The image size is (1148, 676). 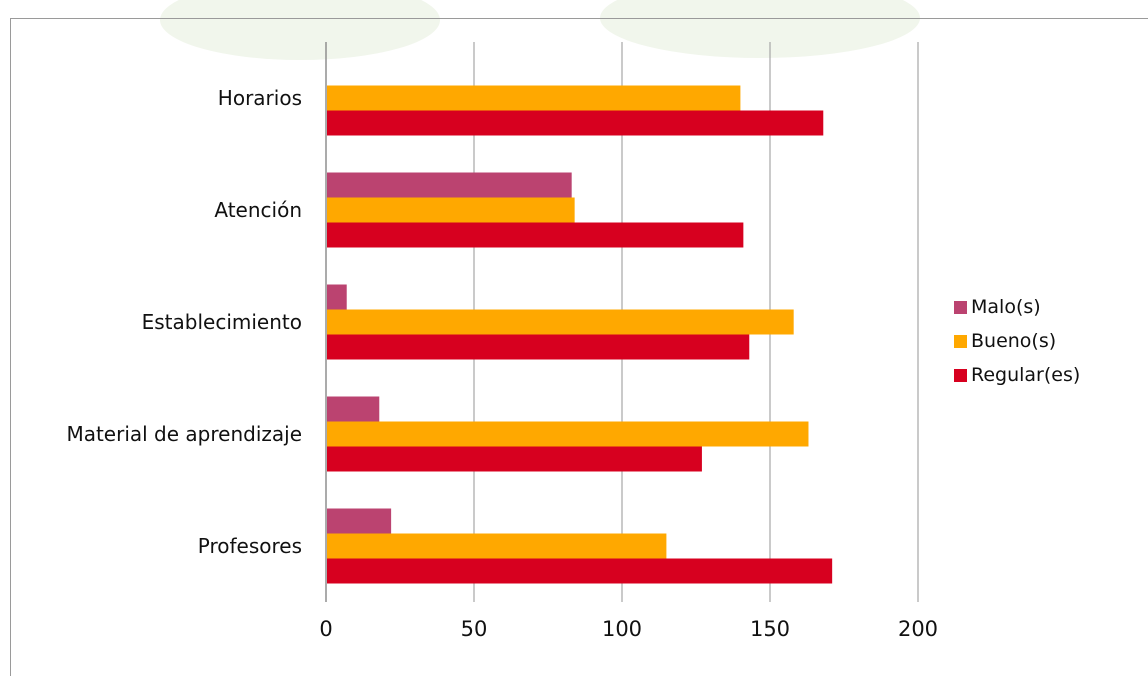 What do you see at coordinates (622, 629) in the screenshot?
I see `x-tick-label: 100` at bounding box center [622, 629].